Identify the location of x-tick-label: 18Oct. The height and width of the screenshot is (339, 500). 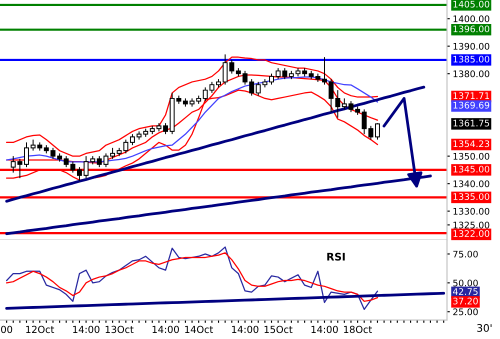
(358, 330).